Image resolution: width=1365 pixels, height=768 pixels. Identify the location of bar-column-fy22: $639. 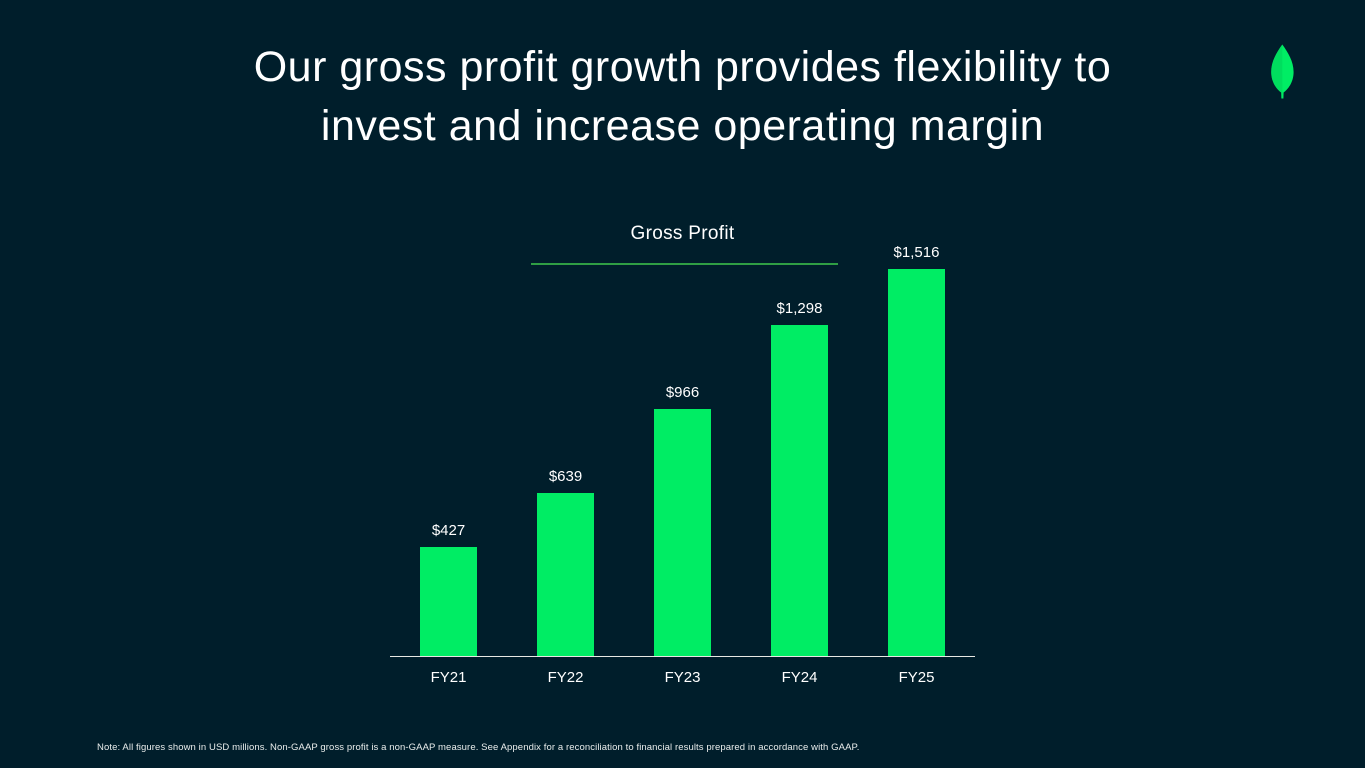
(565, 562).